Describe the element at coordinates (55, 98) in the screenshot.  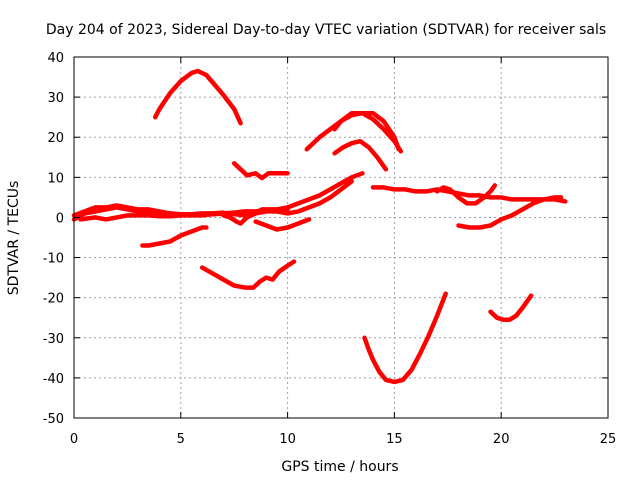
I see `y-tick-label: 30` at that location.